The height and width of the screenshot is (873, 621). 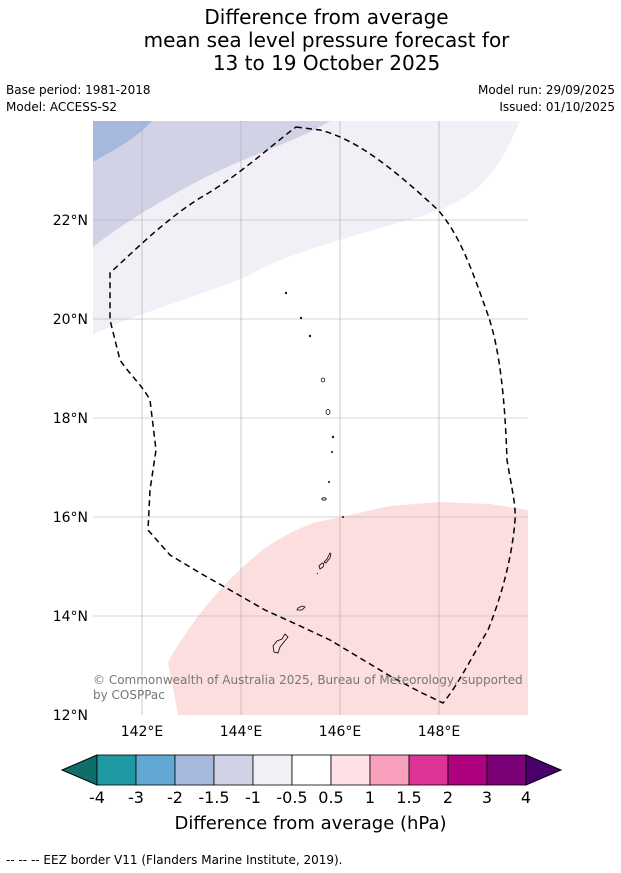 What do you see at coordinates (70, 716) in the screenshot?
I see `lat-label-12n: 12°N` at bounding box center [70, 716].